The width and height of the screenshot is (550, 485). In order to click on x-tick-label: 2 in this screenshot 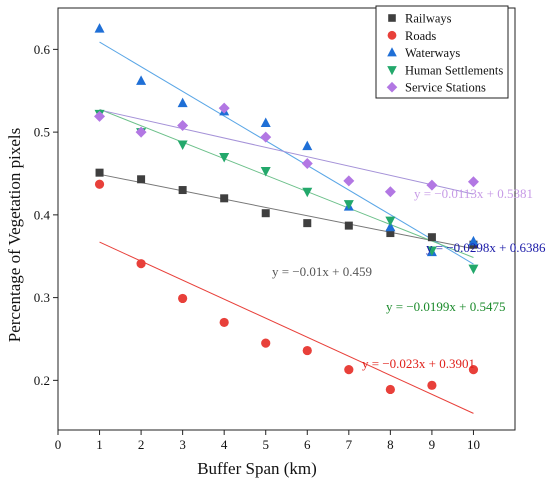, I will do `click(141, 444)`.